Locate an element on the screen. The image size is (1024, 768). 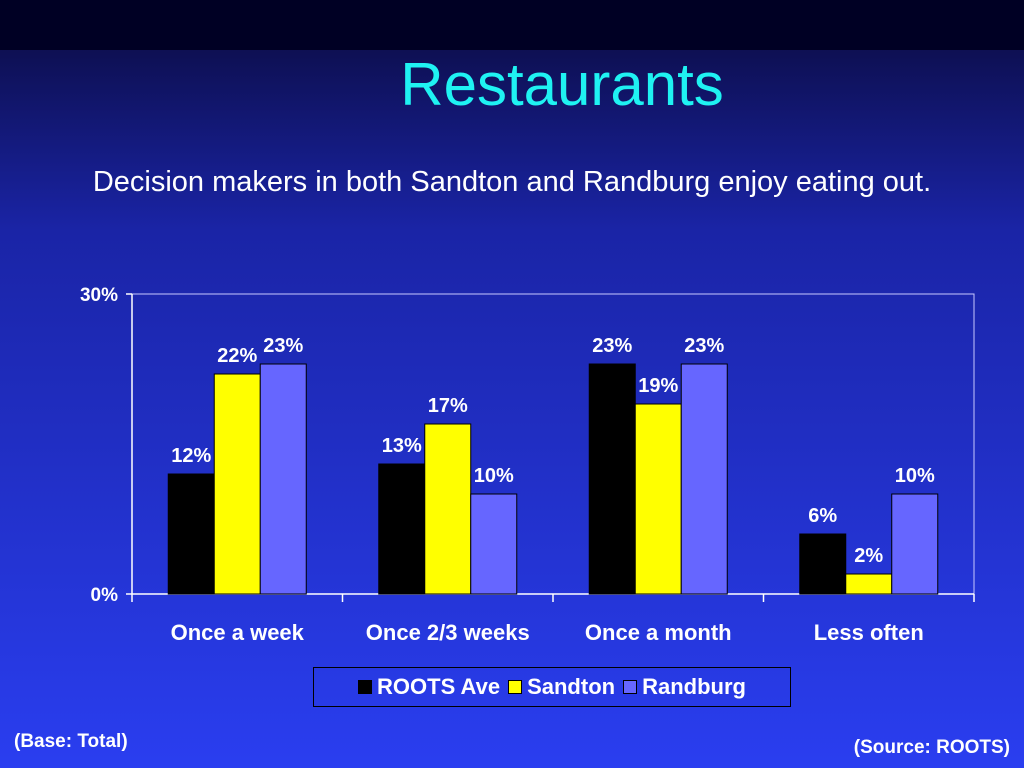
data-label: 2% is located at coordinates (868, 556).